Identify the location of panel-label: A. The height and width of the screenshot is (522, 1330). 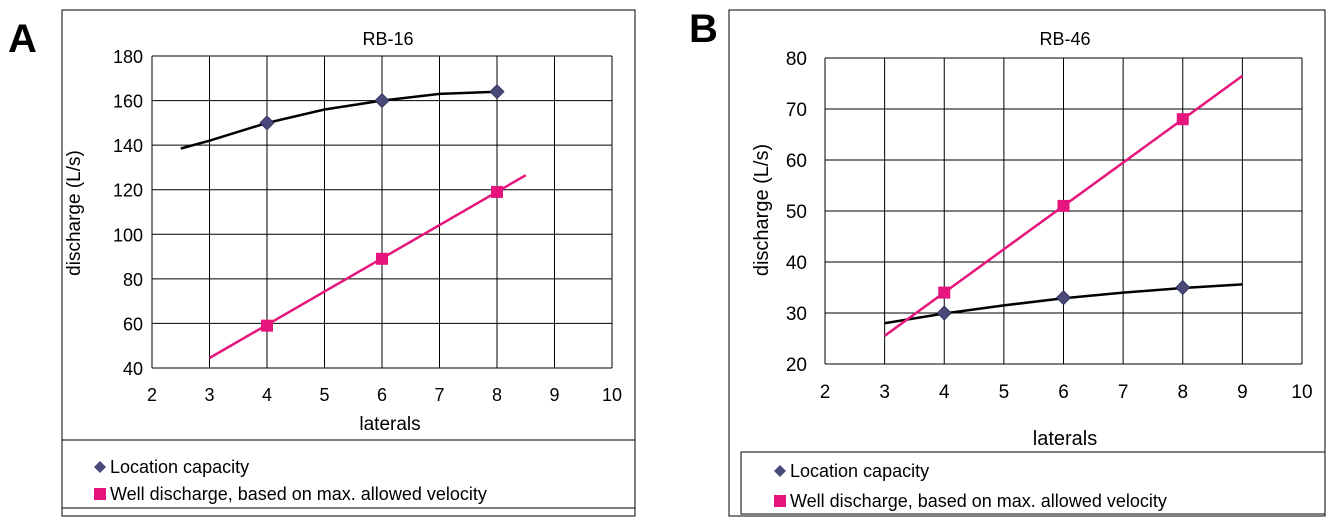
(22, 39).